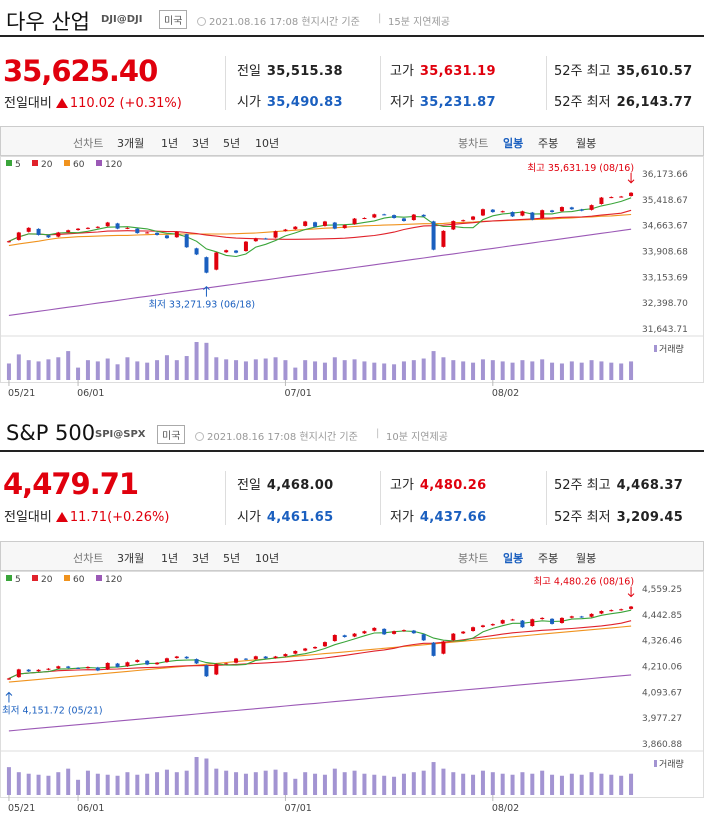 This screenshot has width=704, height=831. I want to click on x-tick-label: 05/21, so click(21, 808).